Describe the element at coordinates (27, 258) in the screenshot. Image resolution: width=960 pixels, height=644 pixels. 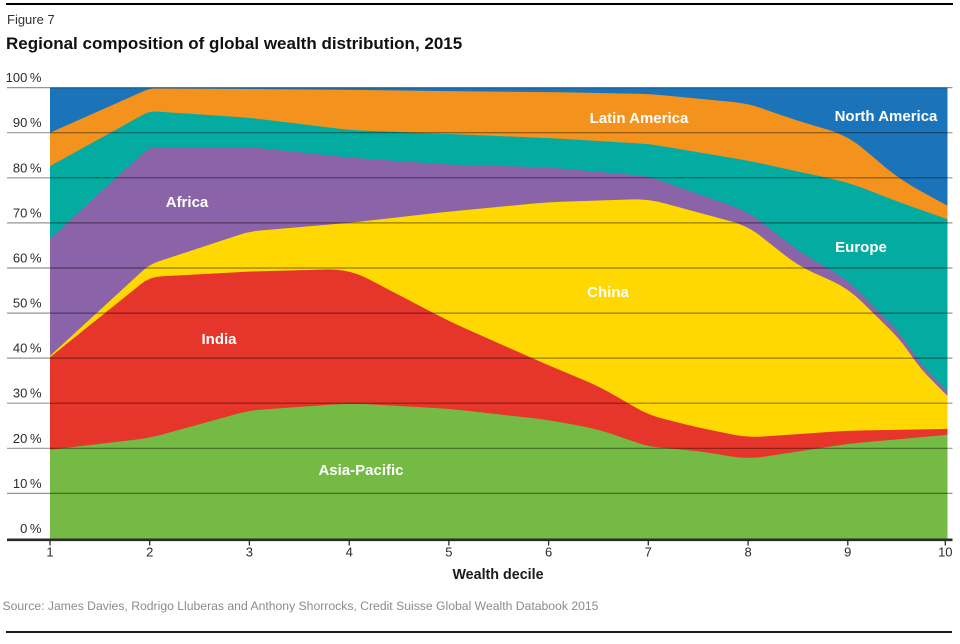
I see `svg-text: 60 %` at that location.